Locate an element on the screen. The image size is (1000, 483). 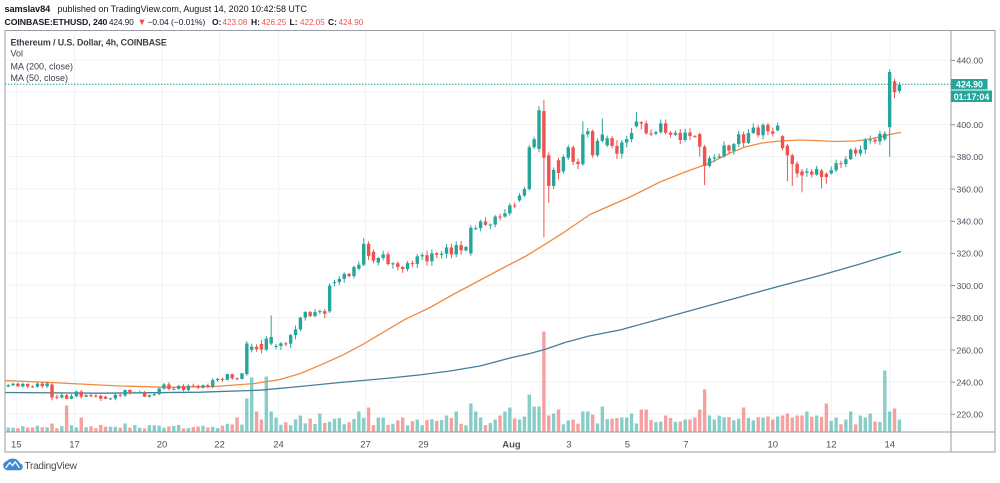
svg-text: 3 is located at coordinates (568, 444).